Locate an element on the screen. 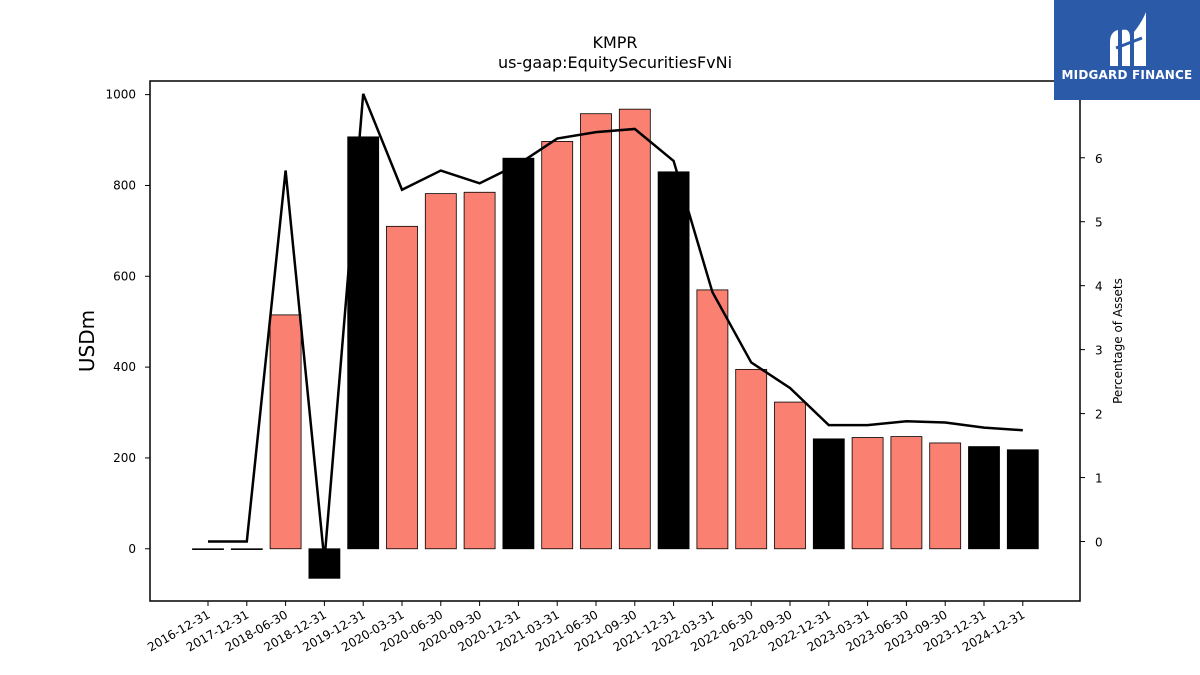  y2-tick-label: 0 is located at coordinates (1099, 543).